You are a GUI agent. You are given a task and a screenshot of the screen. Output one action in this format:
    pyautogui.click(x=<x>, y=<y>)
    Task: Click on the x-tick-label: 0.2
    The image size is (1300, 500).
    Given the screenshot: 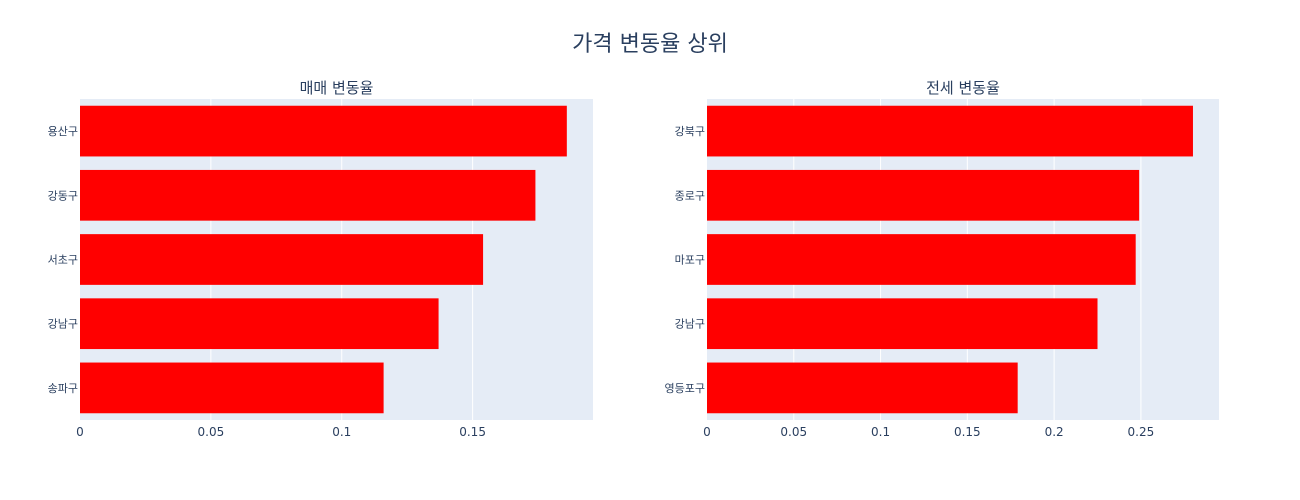 What is the action you would take?
    pyautogui.click(x=1054, y=432)
    